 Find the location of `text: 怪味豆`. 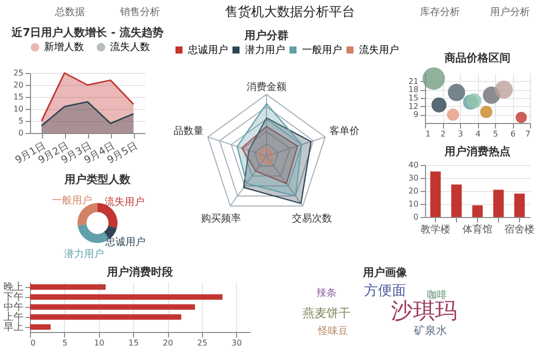

text: 怪味豆 is located at coordinates (332, 331).